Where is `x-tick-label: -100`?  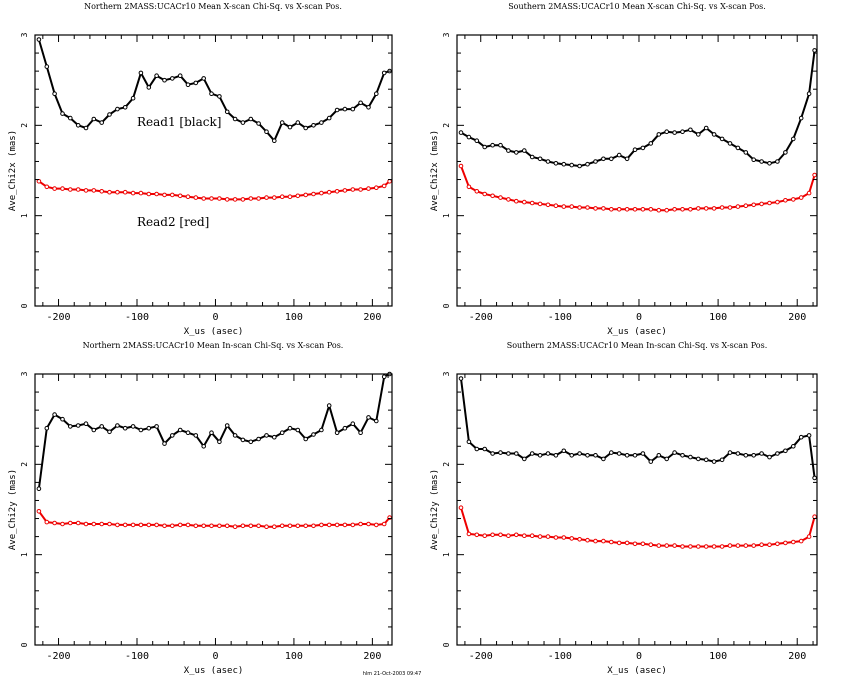
x-tick-label: -100 is located at coordinates (137, 656).